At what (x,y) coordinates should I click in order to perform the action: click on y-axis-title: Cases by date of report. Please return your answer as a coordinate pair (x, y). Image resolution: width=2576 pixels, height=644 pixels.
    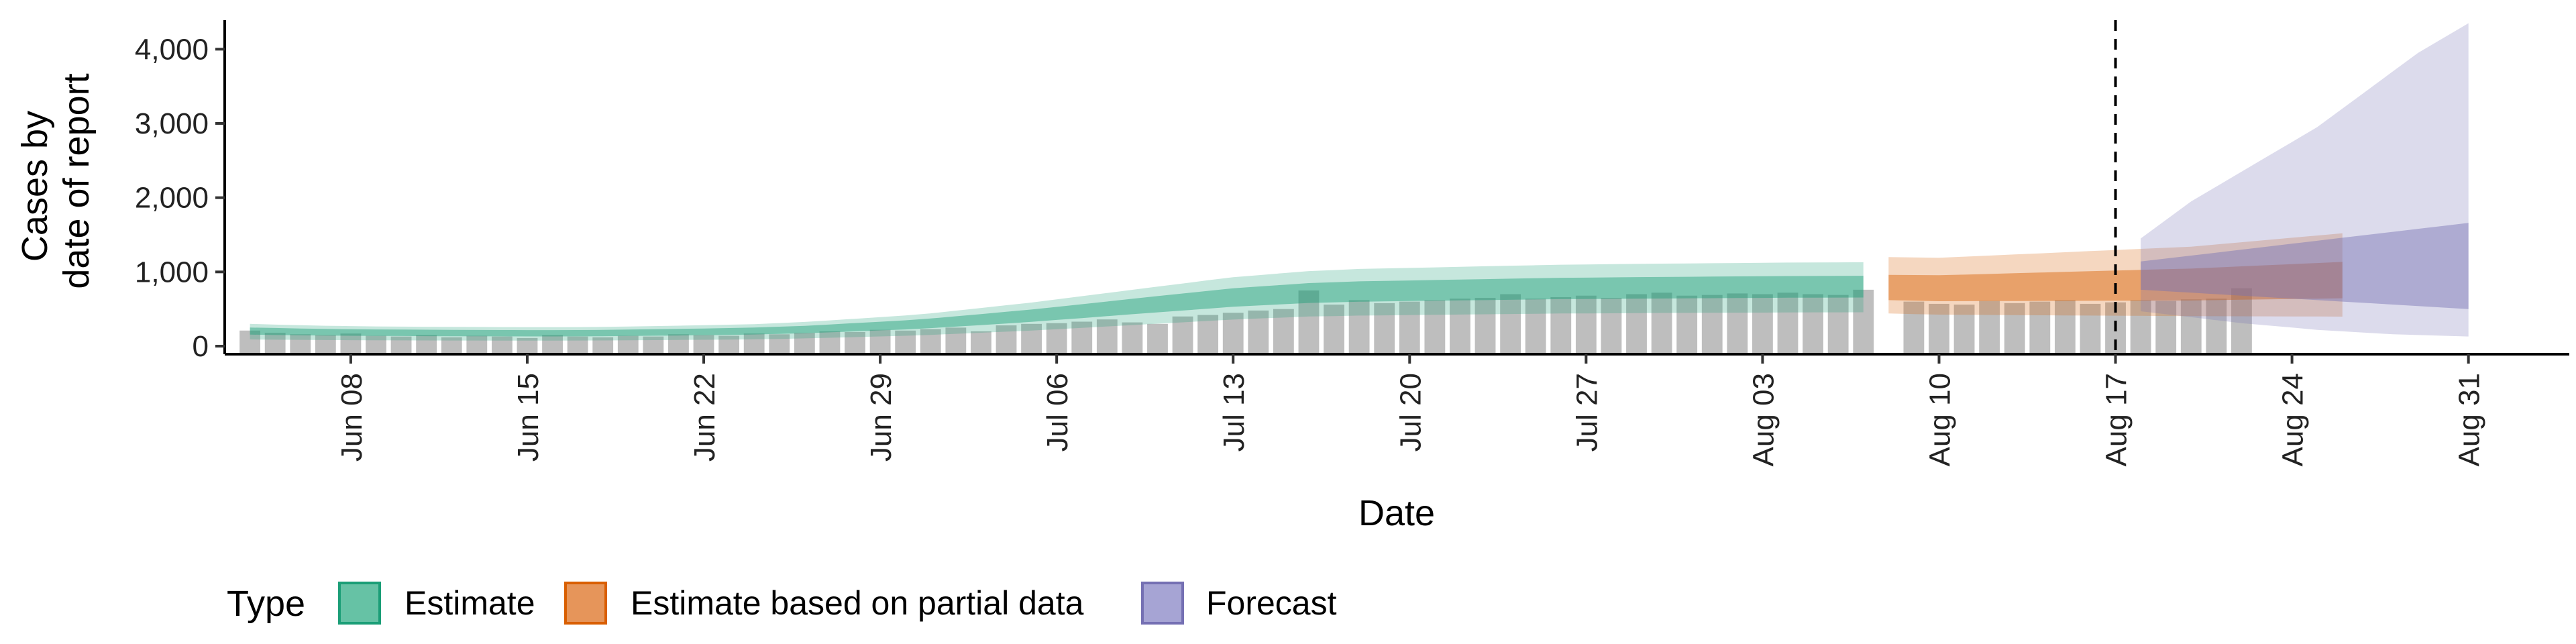
    Looking at the image, I should click on (56, 180).